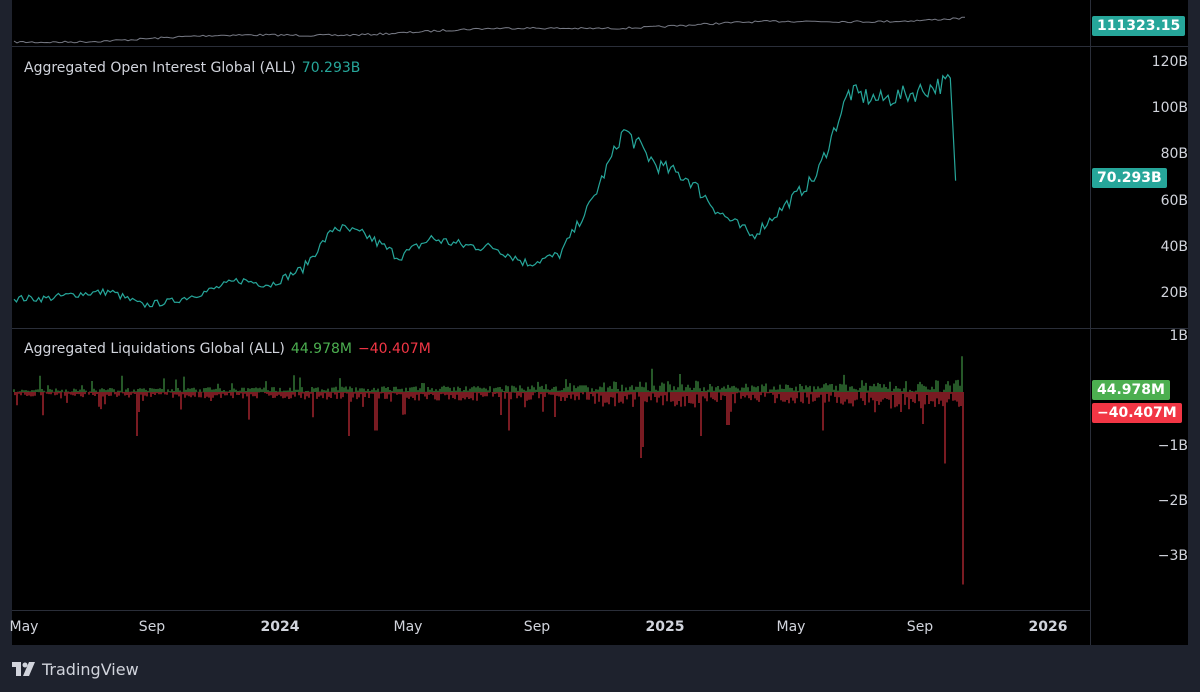 This screenshot has width=1200, height=692. What do you see at coordinates (394, 349) in the screenshot?
I see `liq-legend-short-value: −40.407M` at bounding box center [394, 349].